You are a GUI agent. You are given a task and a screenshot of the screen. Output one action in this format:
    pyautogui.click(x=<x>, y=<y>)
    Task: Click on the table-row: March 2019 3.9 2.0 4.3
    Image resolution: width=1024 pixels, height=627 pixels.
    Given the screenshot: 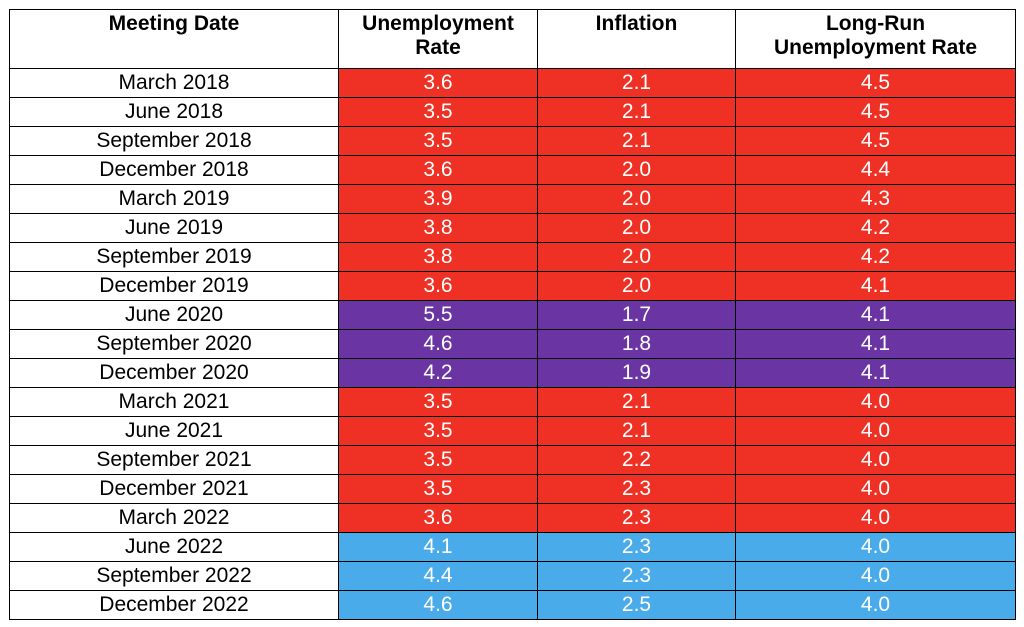 What is the action you would take?
    pyautogui.click(x=512, y=199)
    